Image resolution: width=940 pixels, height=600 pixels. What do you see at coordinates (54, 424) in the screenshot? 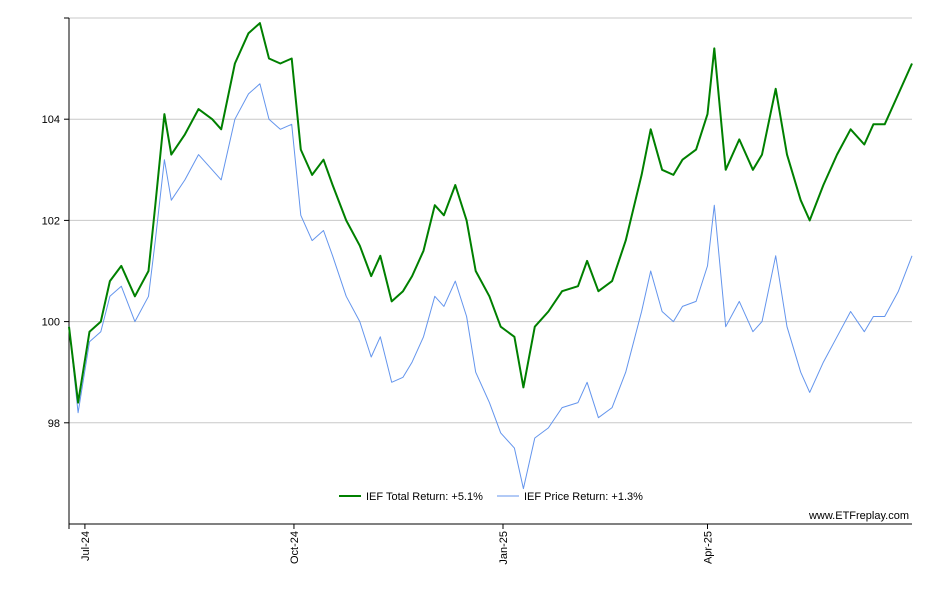
I see `y-tick-label: 98` at bounding box center [54, 424].